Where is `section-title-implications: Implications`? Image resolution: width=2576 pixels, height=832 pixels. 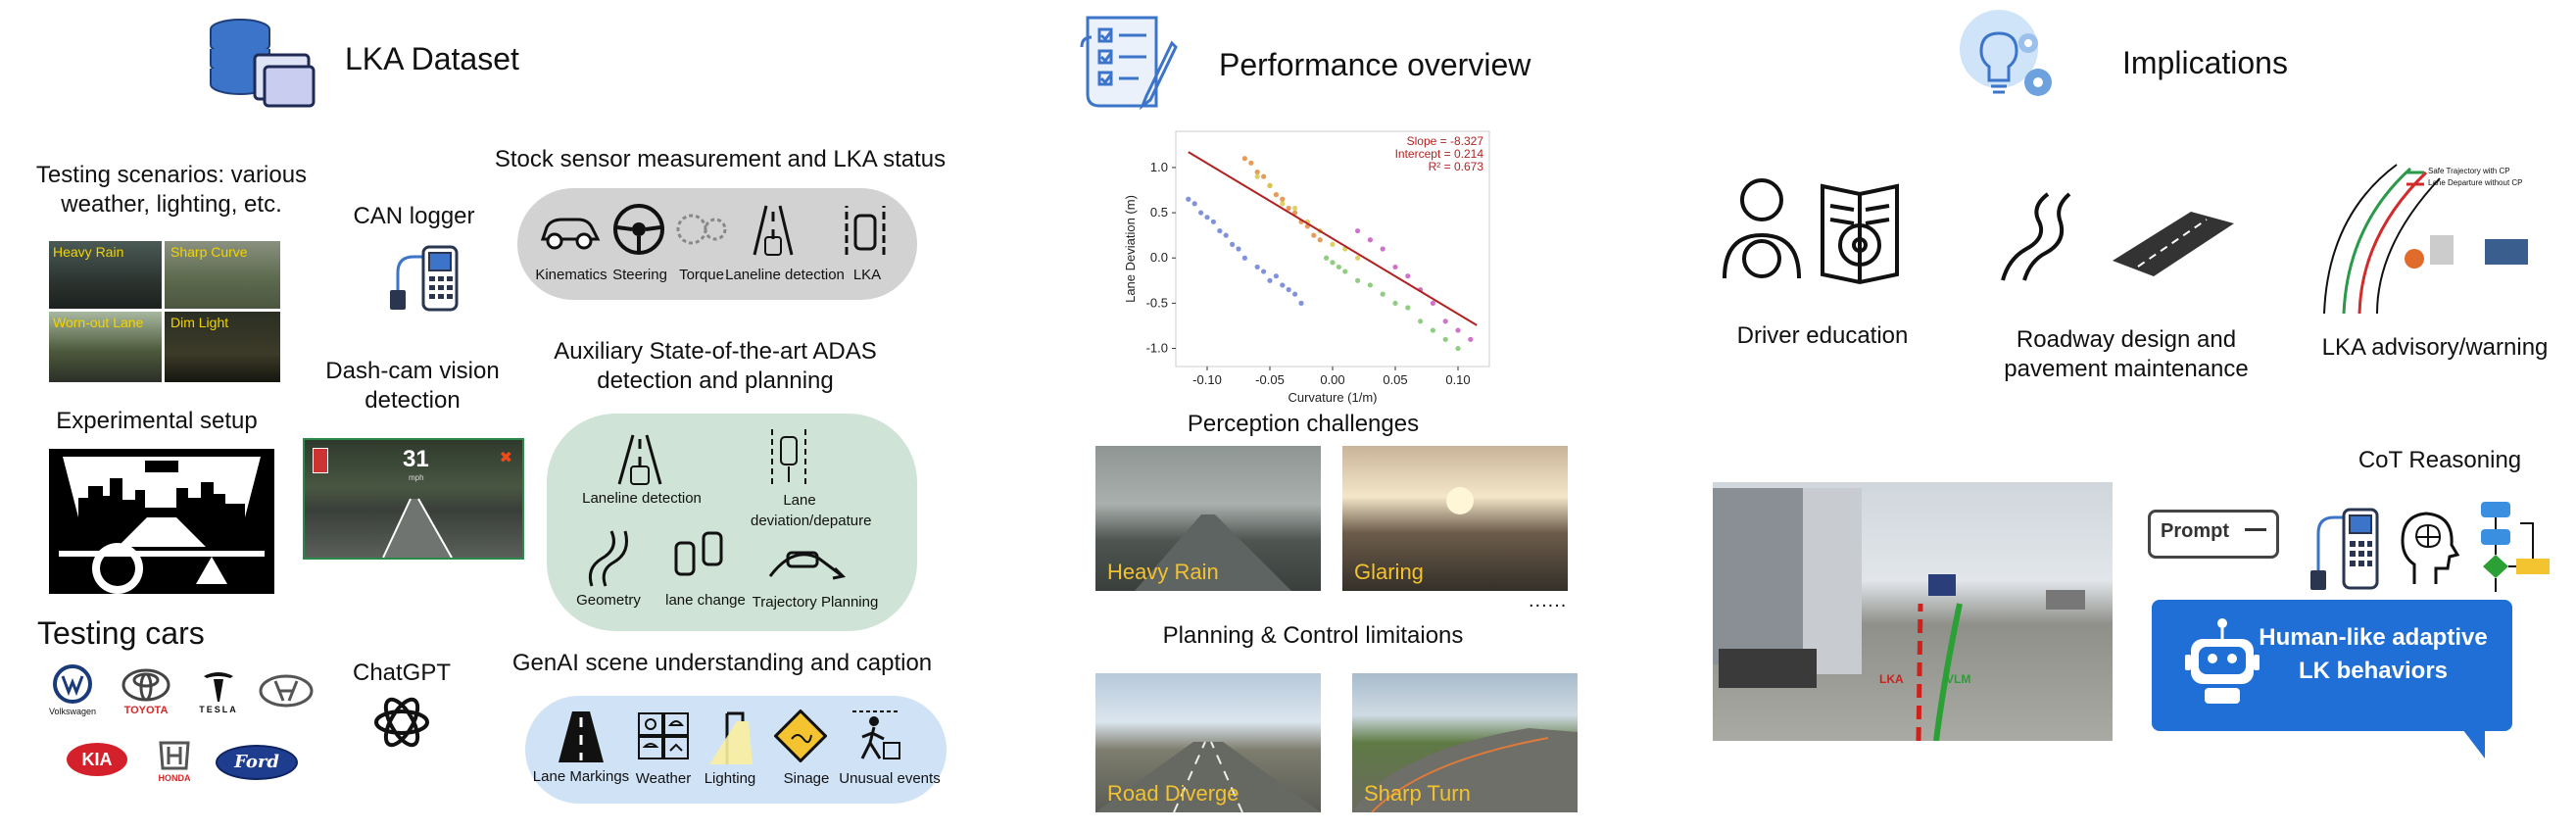 section-title-implications: Implications is located at coordinates (2205, 62).